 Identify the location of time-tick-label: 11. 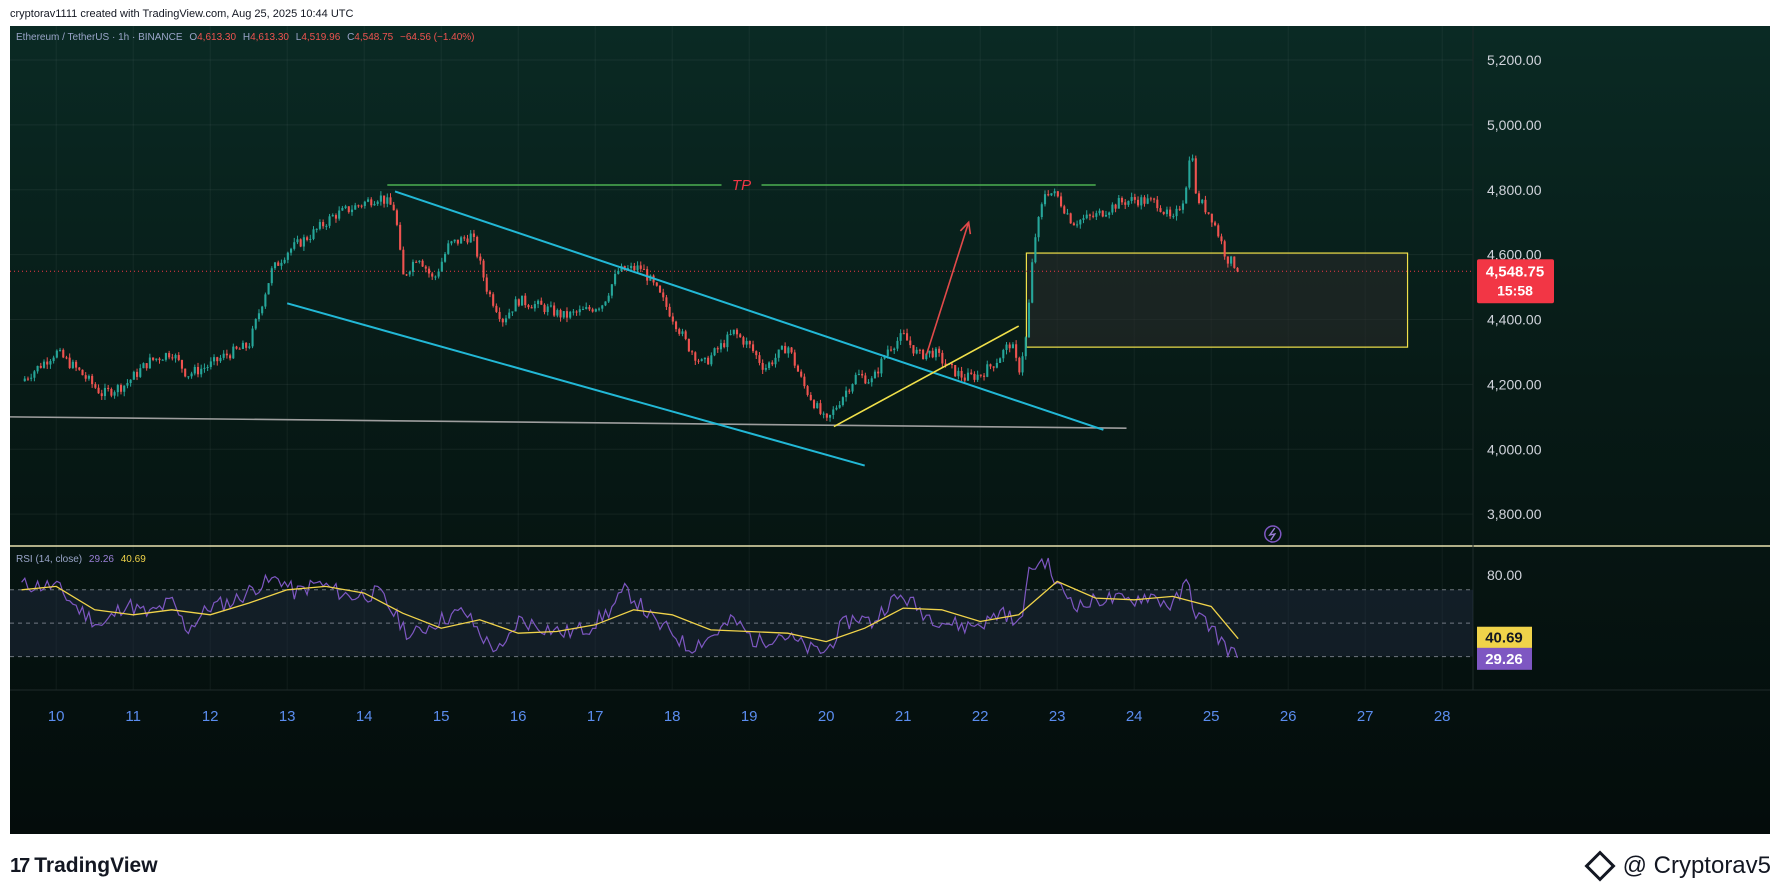
(133, 716).